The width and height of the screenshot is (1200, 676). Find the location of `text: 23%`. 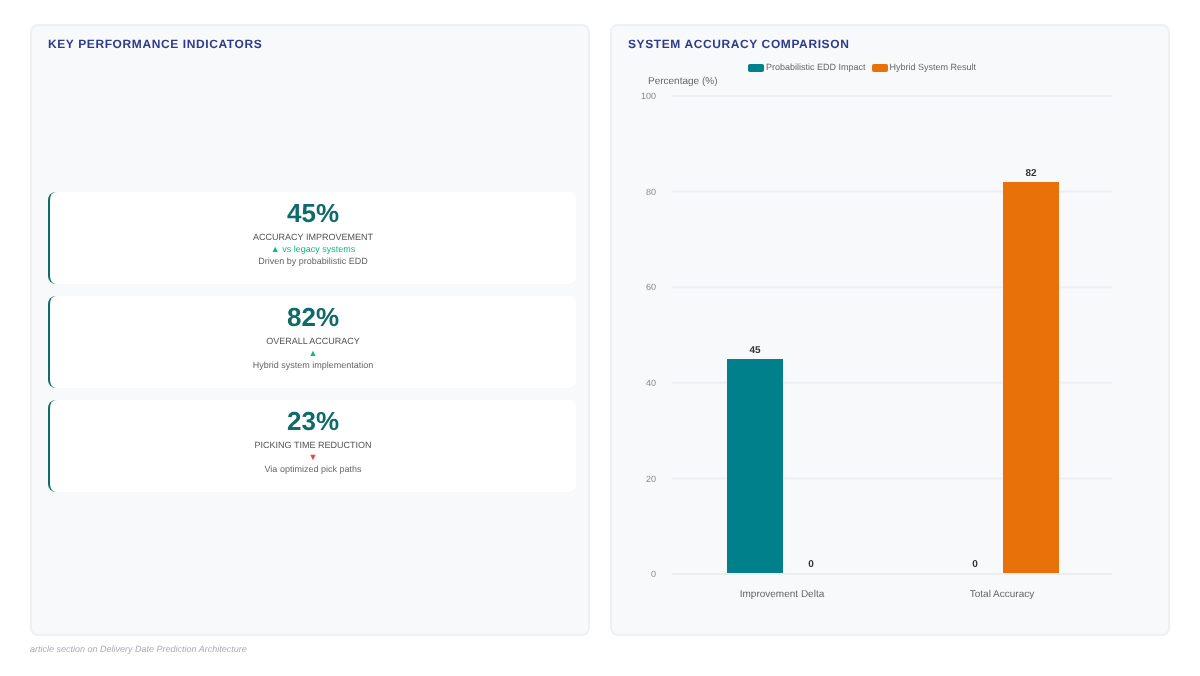

text: 23% is located at coordinates (313, 421).